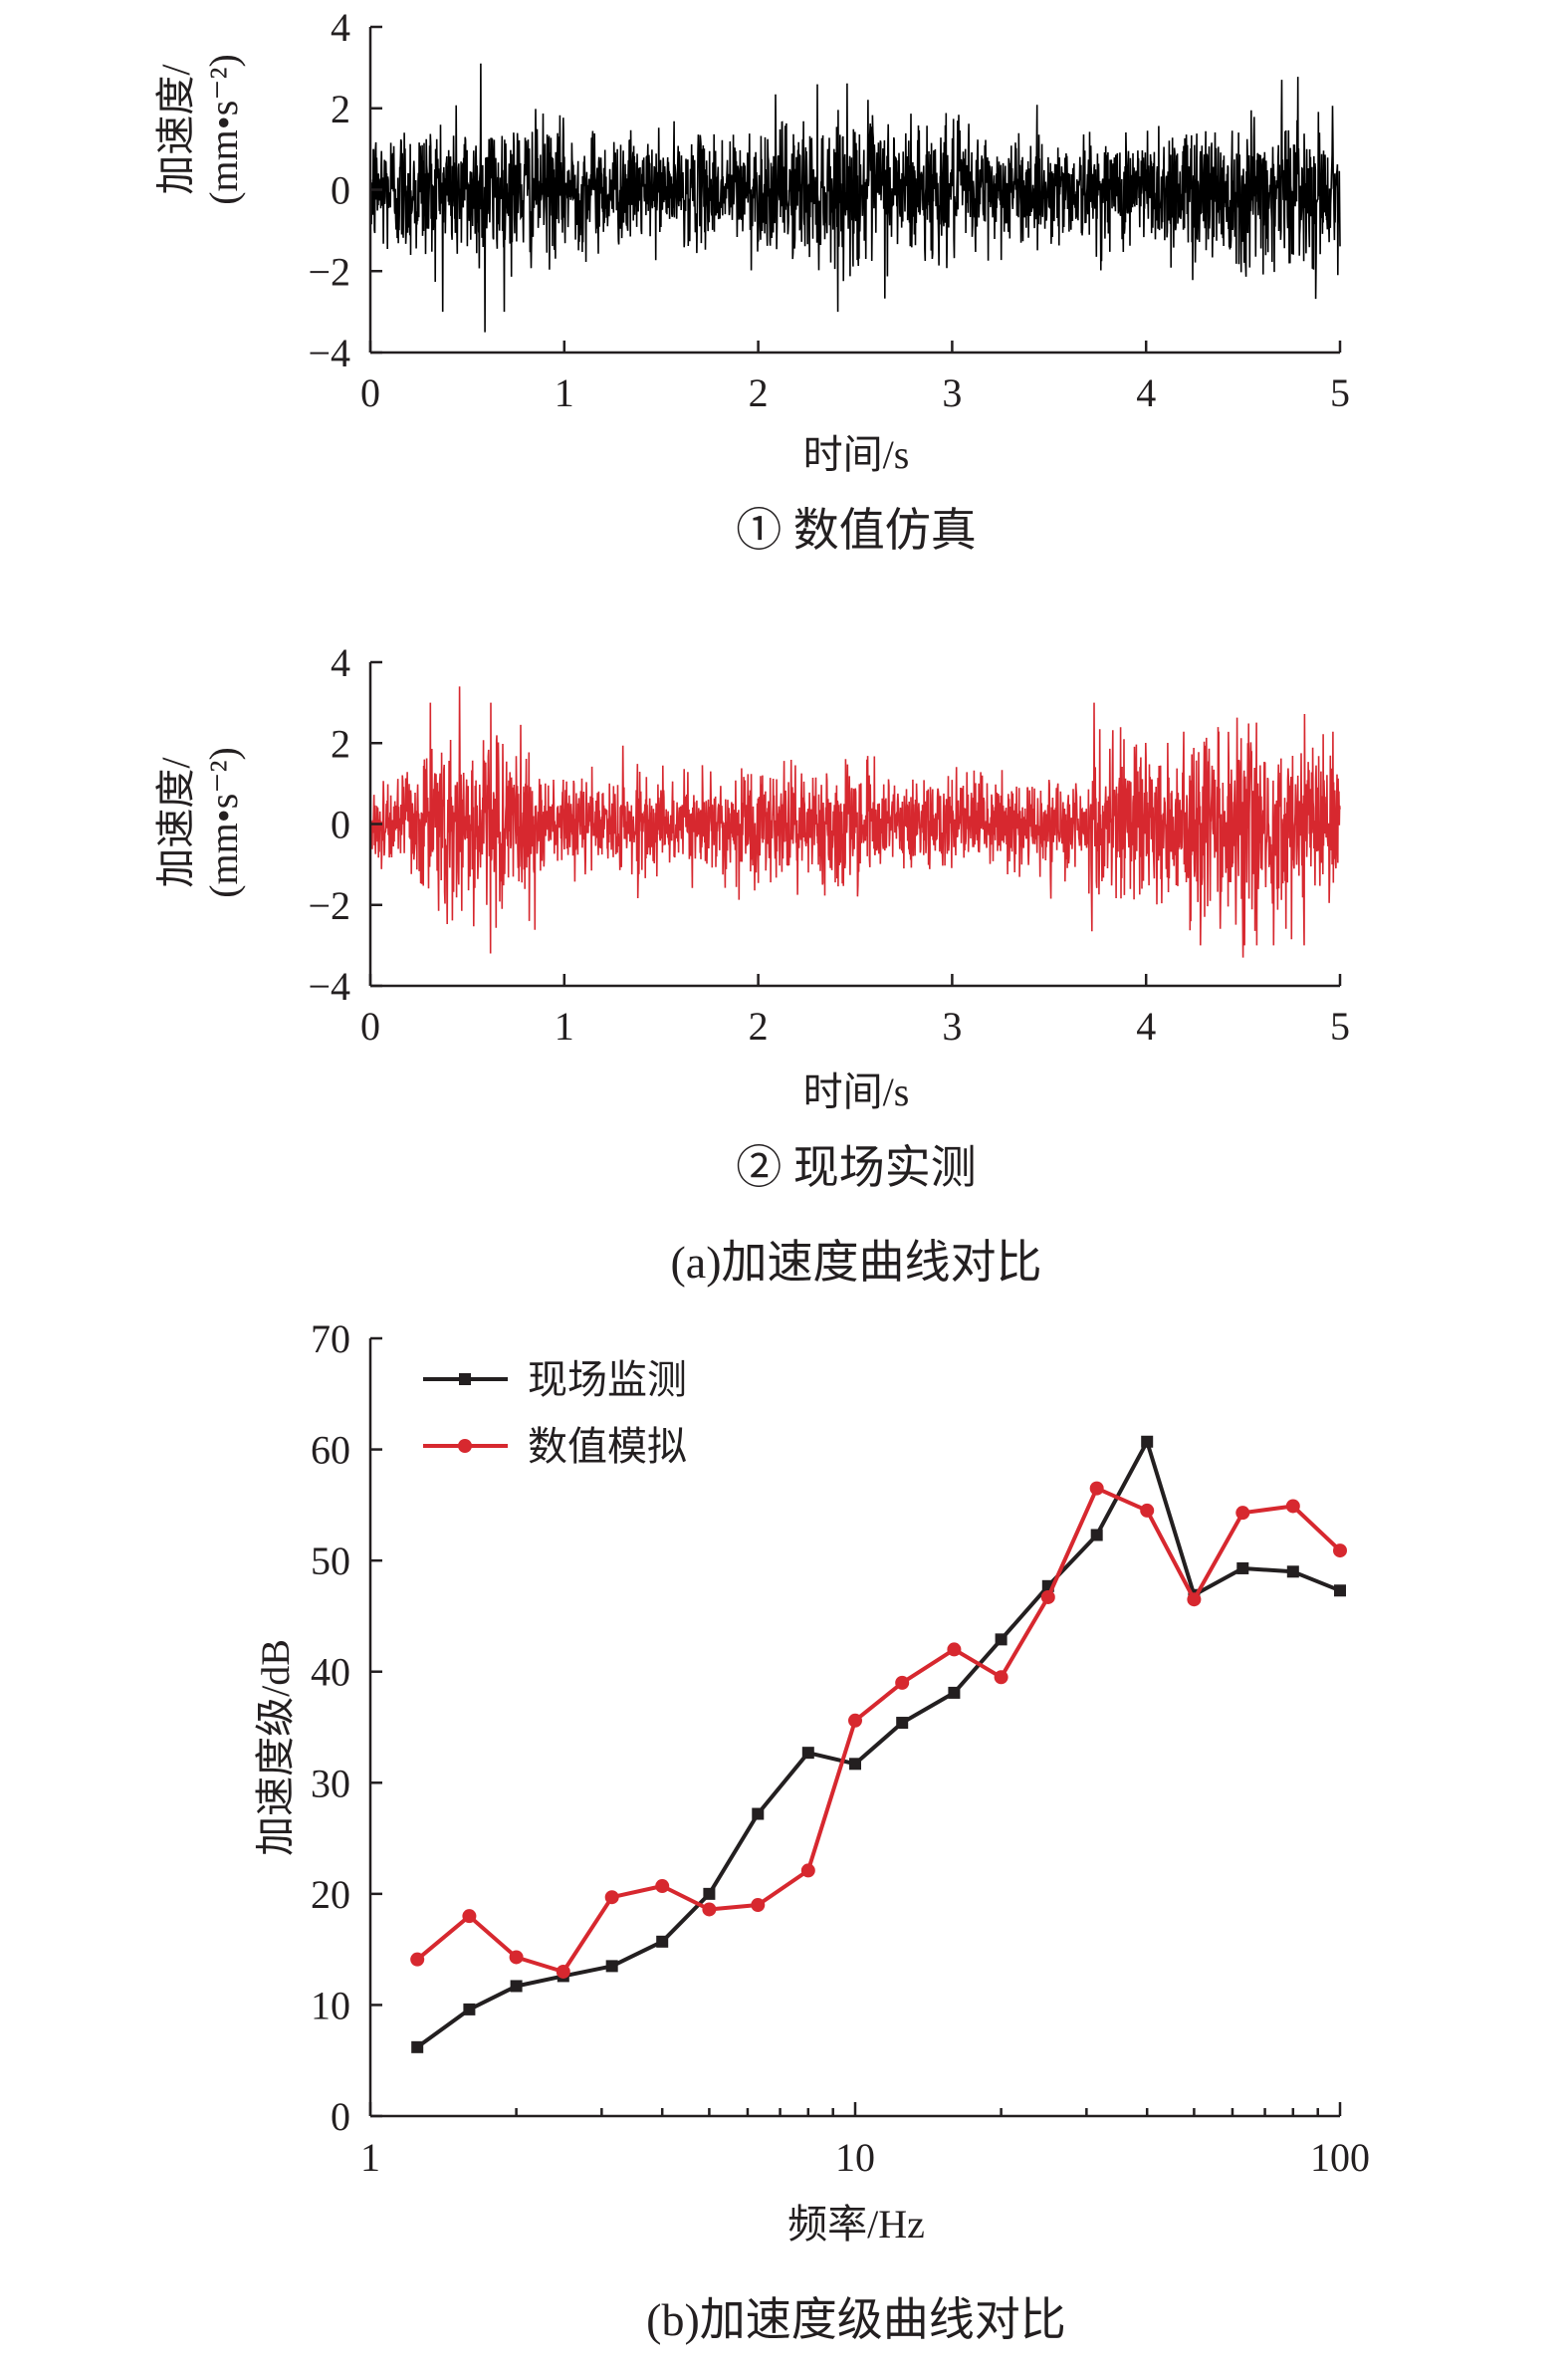 This screenshot has width=1568, height=2368. What do you see at coordinates (330, 1450) in the screenshot?
I see `y-tick-label: 60` at bounding box center [330, 1450].